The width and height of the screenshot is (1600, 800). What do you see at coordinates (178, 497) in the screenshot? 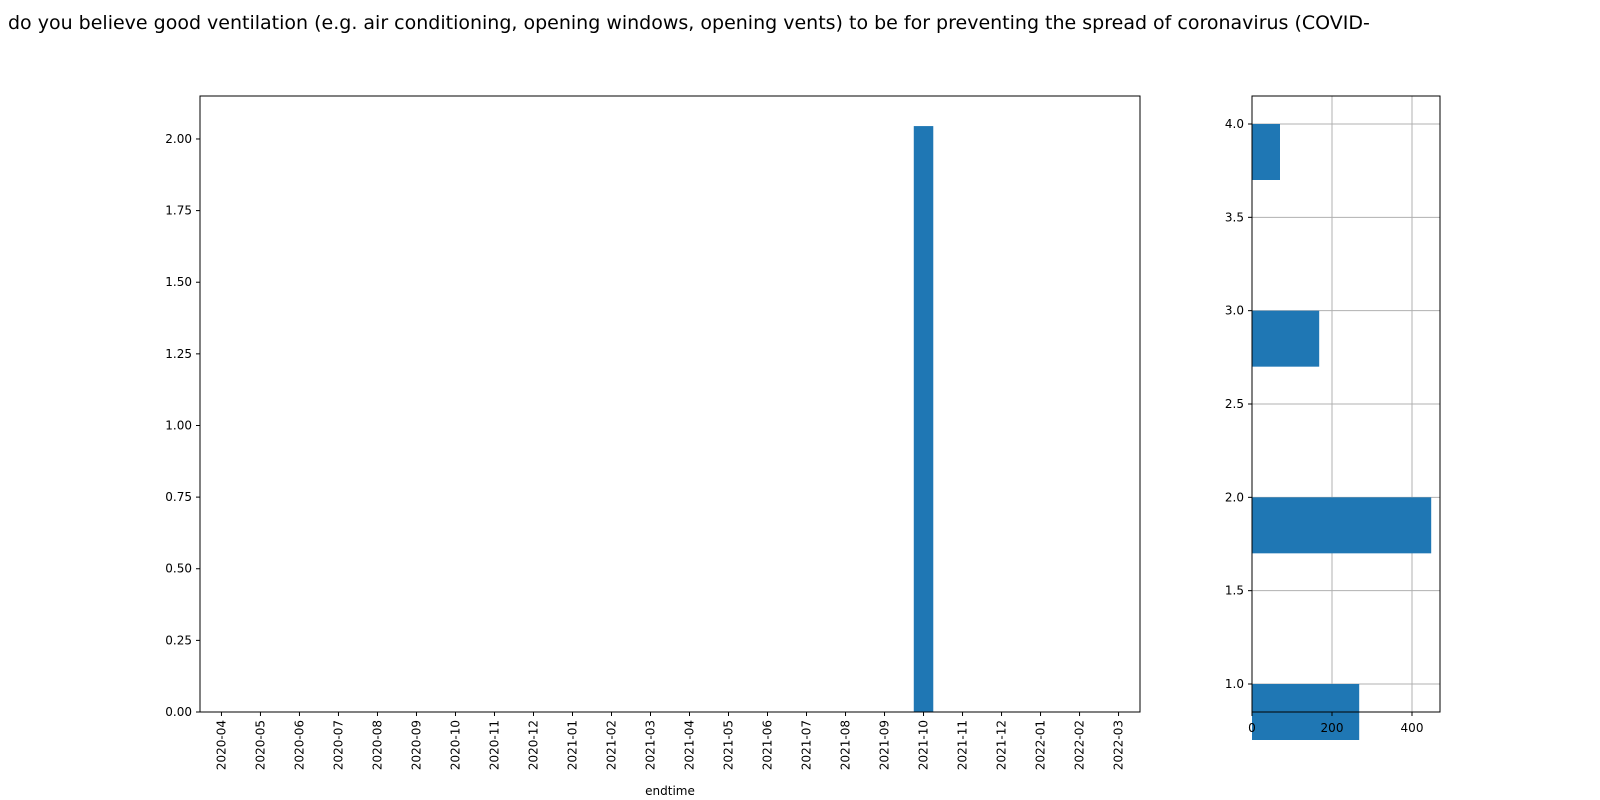
I see `y-tick-label: 0.75` at bounding box center [178, 497].